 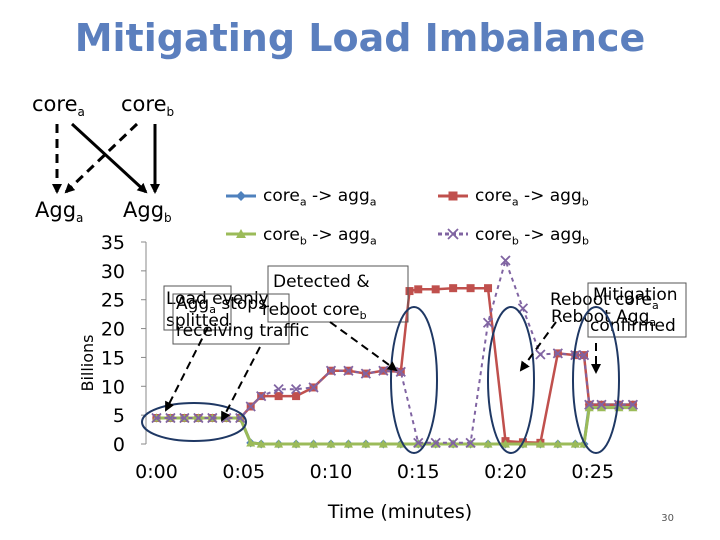 I want to click on legend-label-0-base: core, so click(x=281, y=196).